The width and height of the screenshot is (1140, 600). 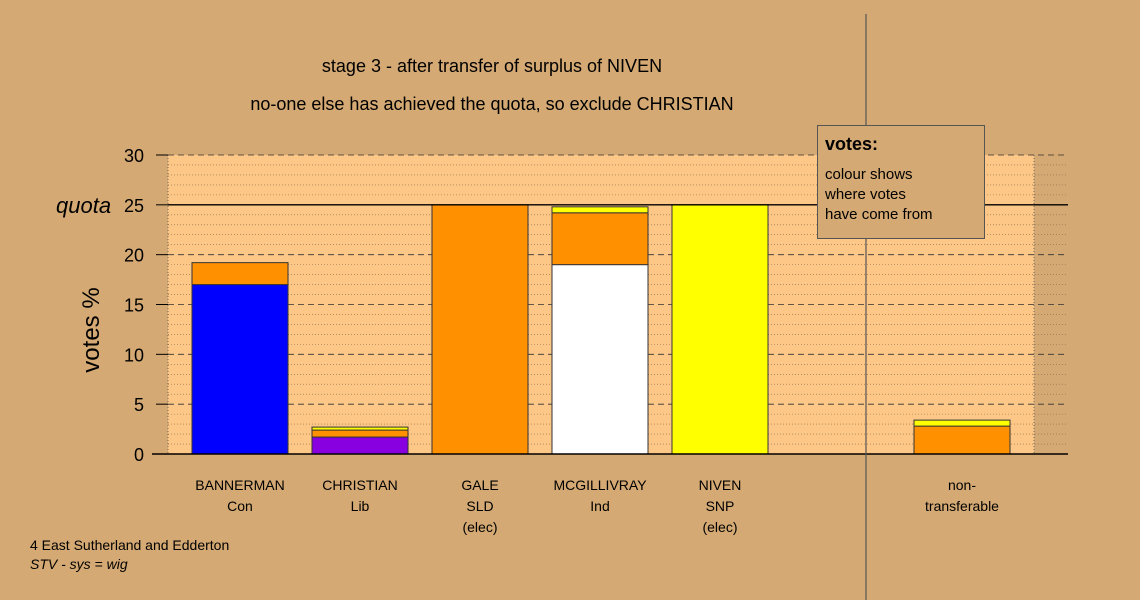 I want to click on legend-line: have come from, so click(x=879, y=214).